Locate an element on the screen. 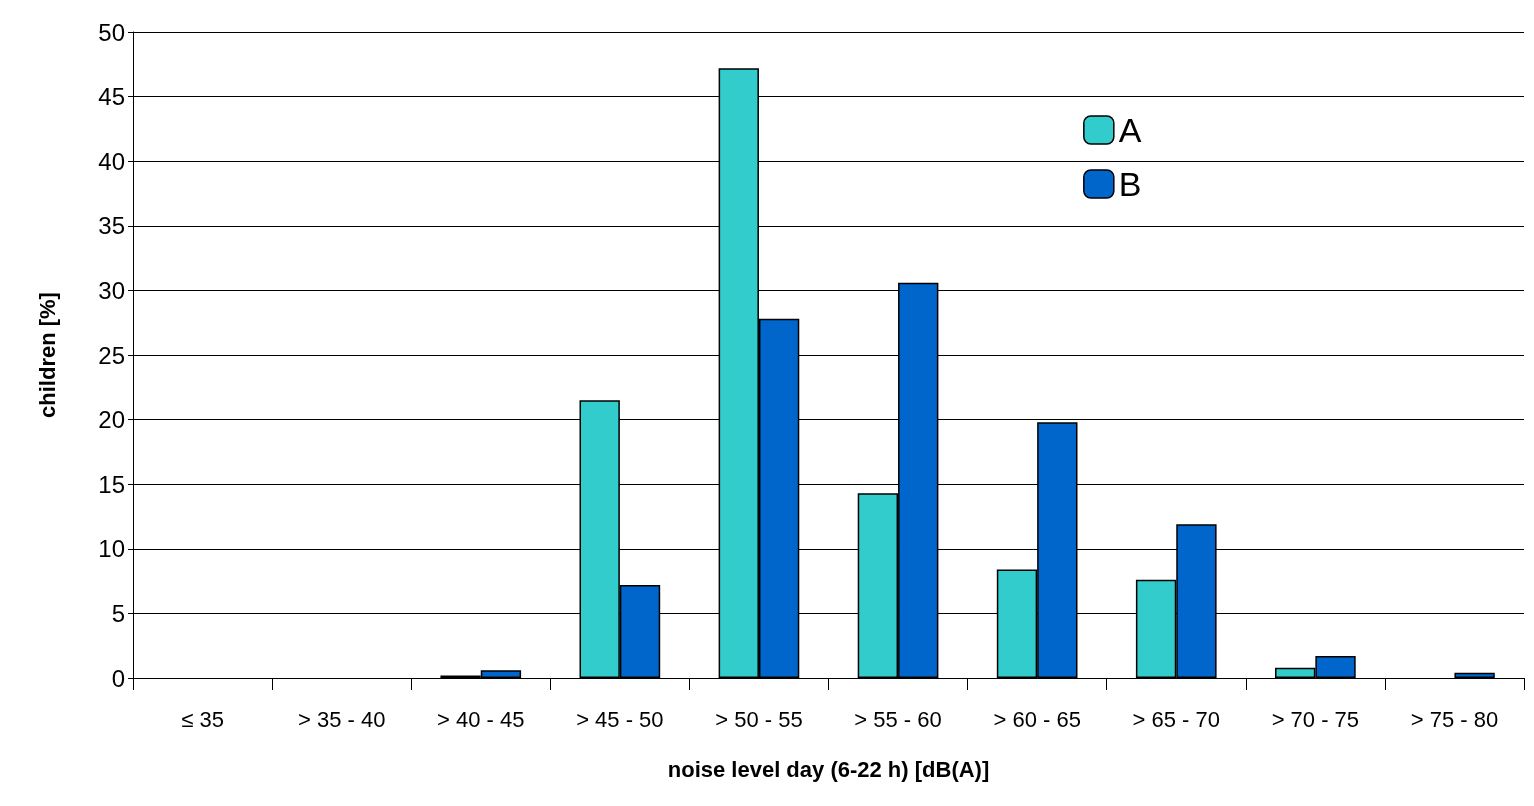 This screenshot has height=806, width=1534. y-tick-label: 50 is located at coordinates (111, 32).